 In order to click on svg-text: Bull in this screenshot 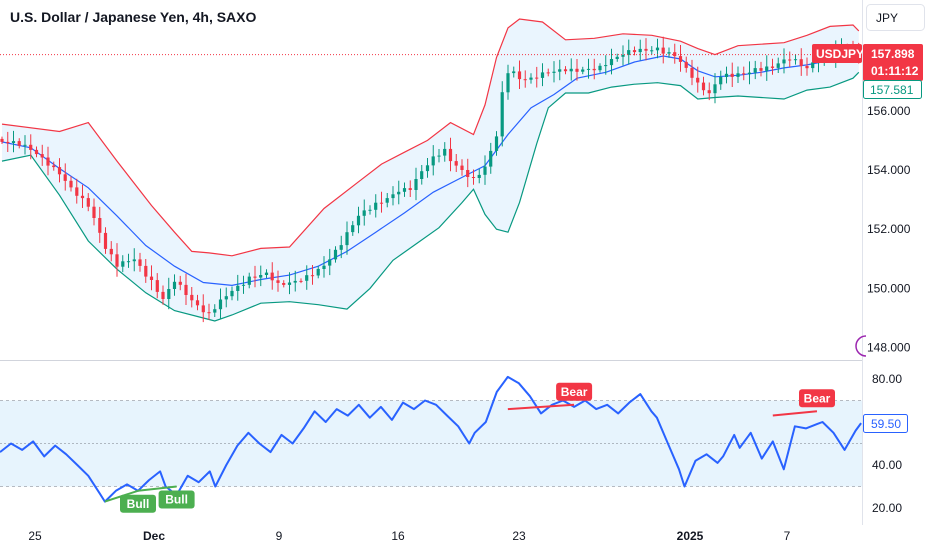, I will do `click(176, 500)`.